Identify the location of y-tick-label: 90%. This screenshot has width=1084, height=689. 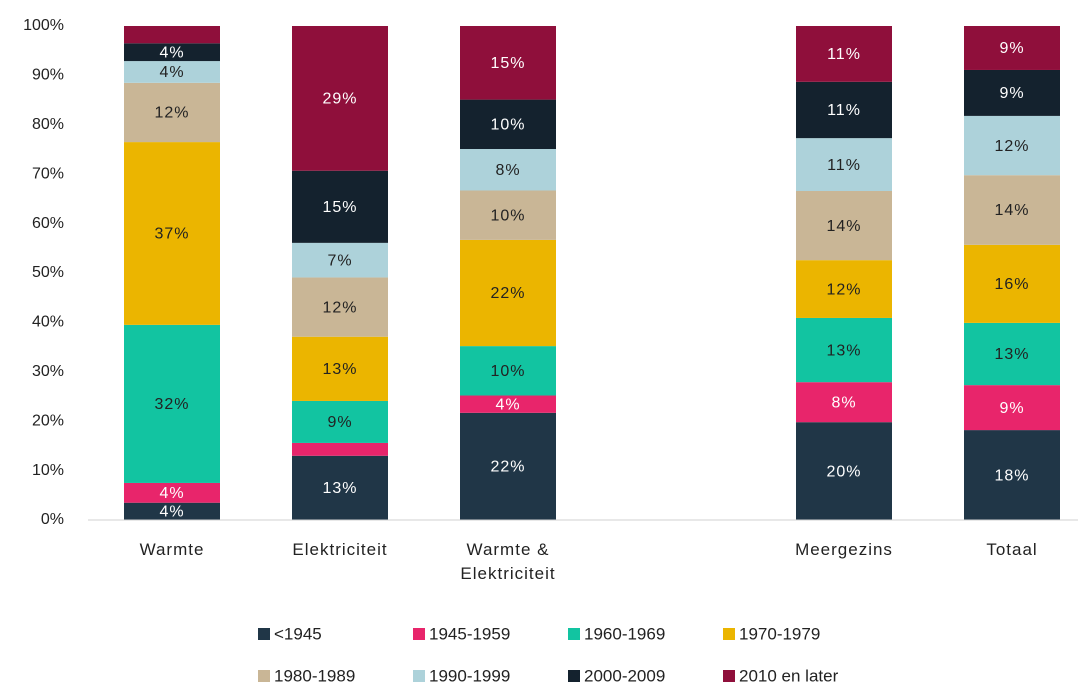
(48, 75).